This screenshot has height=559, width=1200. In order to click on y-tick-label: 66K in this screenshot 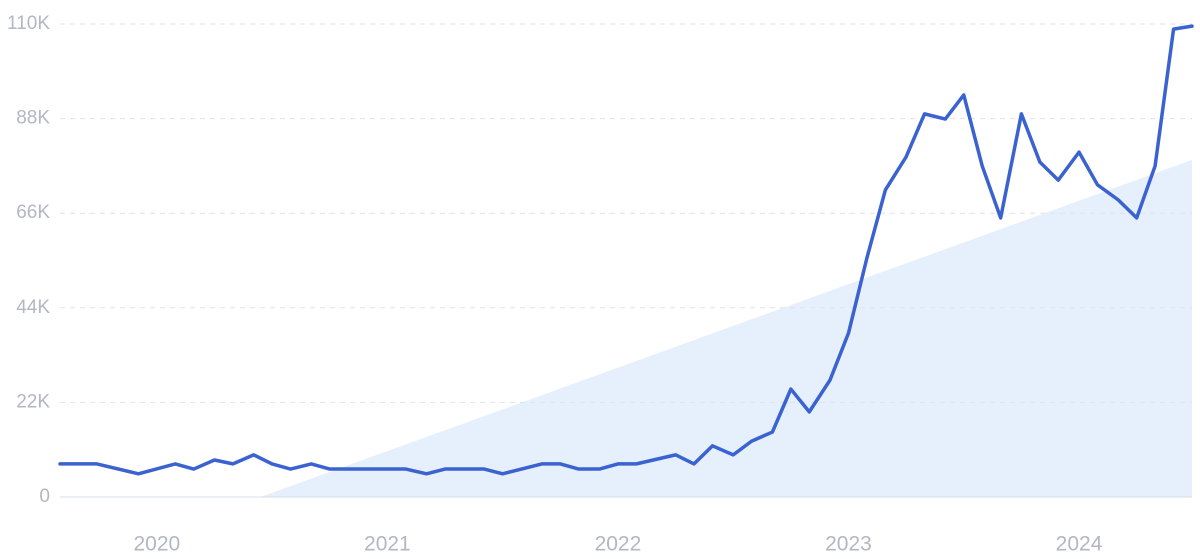, I will do `click(33, 212)`.